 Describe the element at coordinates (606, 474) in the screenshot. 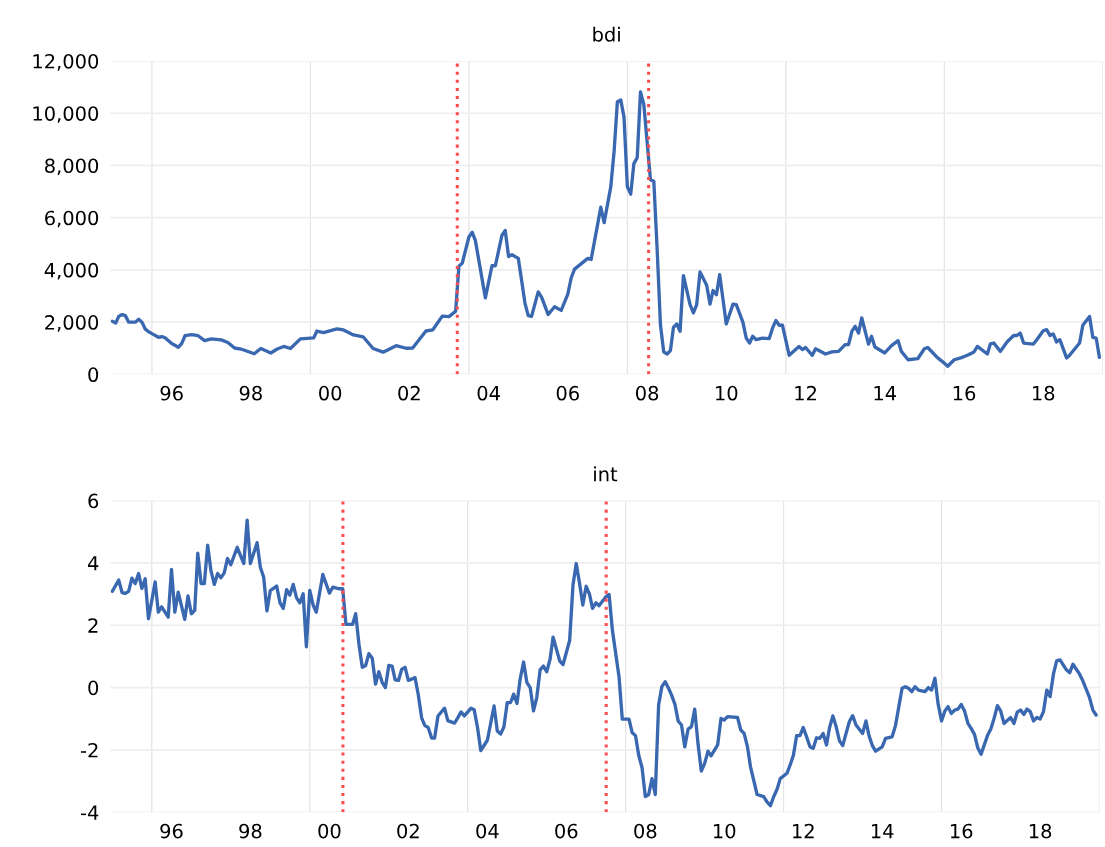

I see `chart-title: int` at that location.